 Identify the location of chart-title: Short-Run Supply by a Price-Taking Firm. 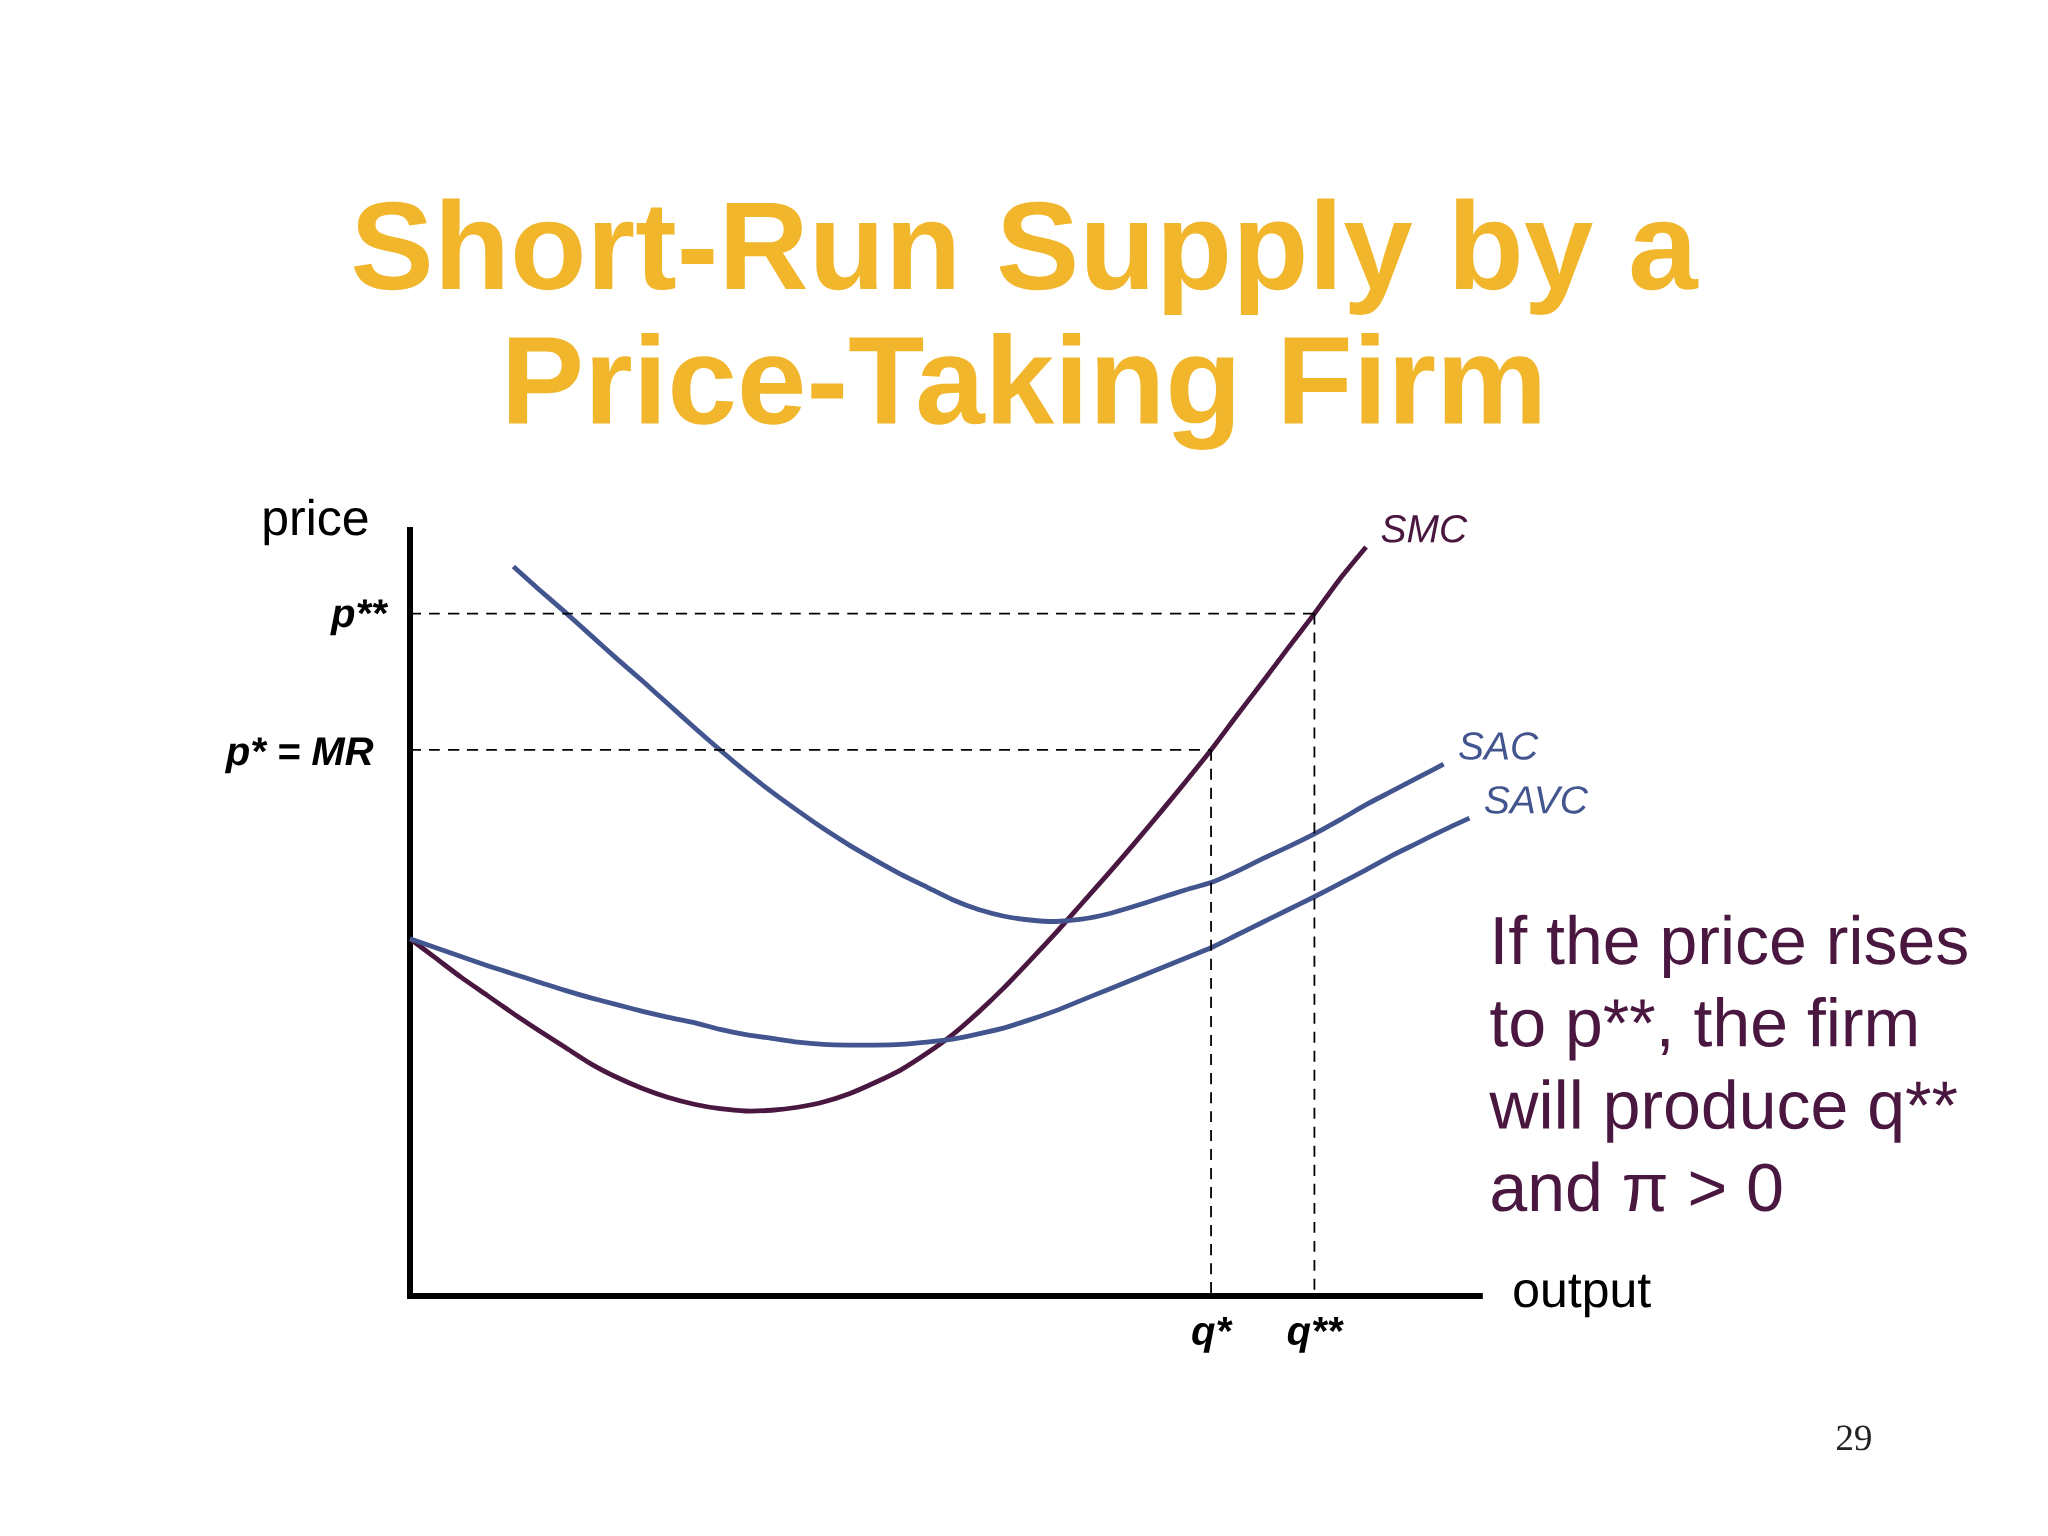
(1026, 324).